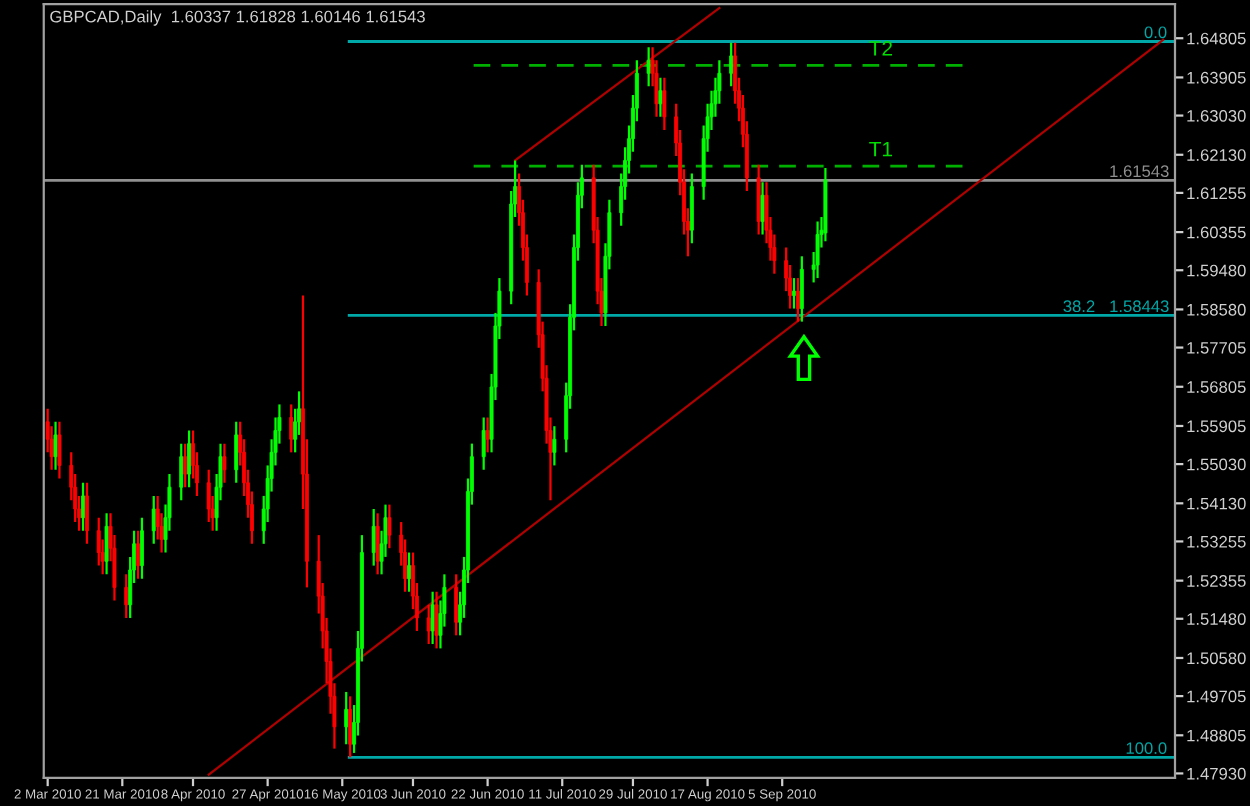 This screenshot has height=806, width=1250. Describe the element at coordinates (1216, 503) in the screenshot. I see `y-tick-label: 1.54130` at that location.